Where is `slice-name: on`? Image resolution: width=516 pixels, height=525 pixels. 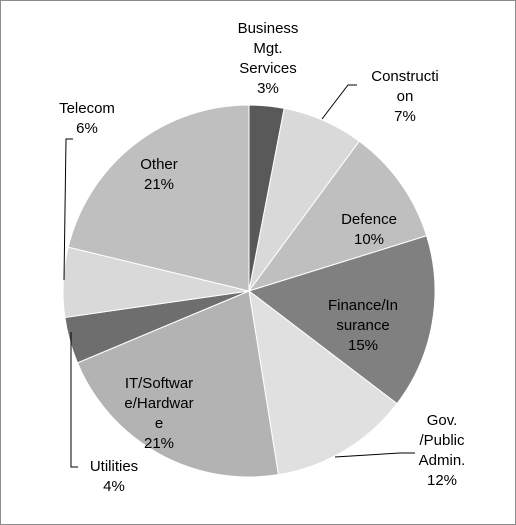
slice-name: on is located at coordinates (405, 96).